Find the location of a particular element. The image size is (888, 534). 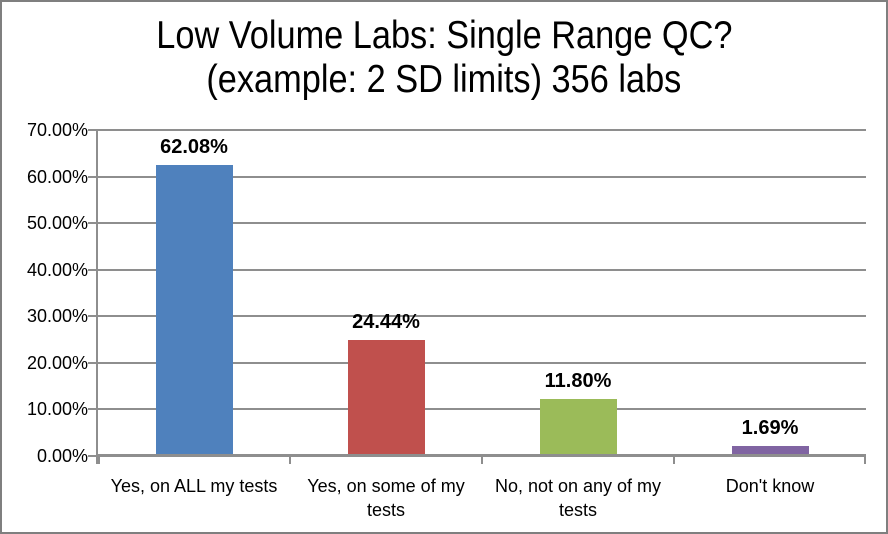

gridline-40.00% is located at coordinates (482, 270).